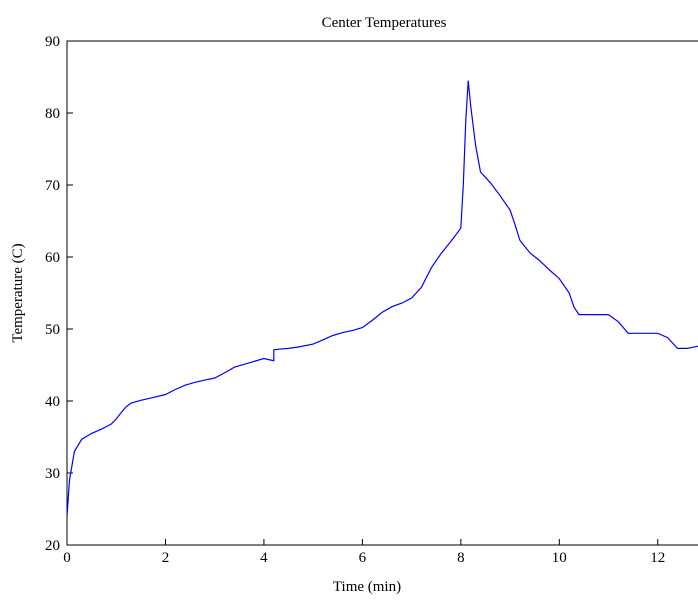 The height and width of the screenshot is (604, 698). What do you see at coordinates (461, 558) in the screenshot?
I see `x-tick-label: 8` at bounding box center [461, 558].